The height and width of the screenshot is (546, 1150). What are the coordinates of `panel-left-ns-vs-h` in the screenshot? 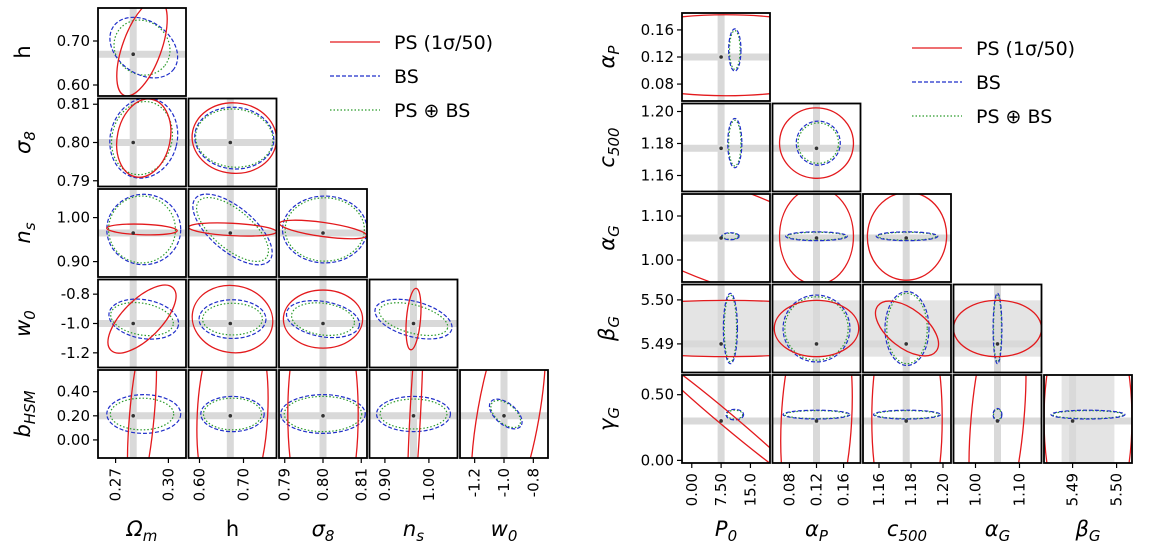 It's located at (232, 233).